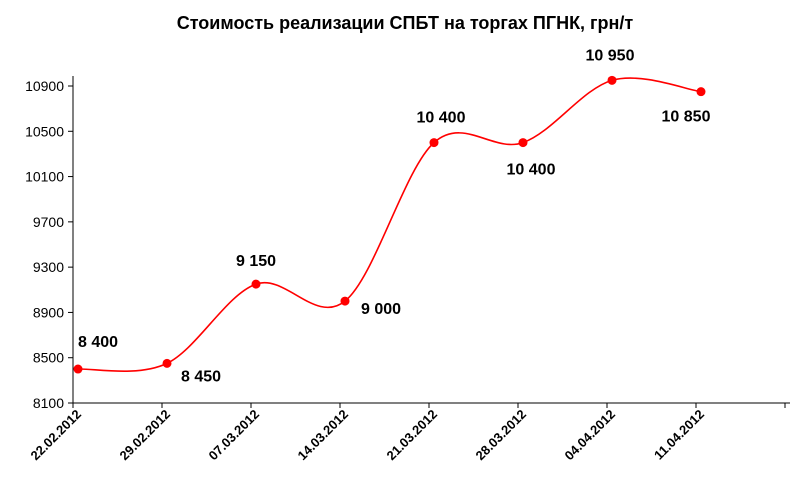 This screenshot has width=803, height=493. Describe the element at coordinates (610, 55) in the screenshot. I see `data-label: 10 950` at that location.